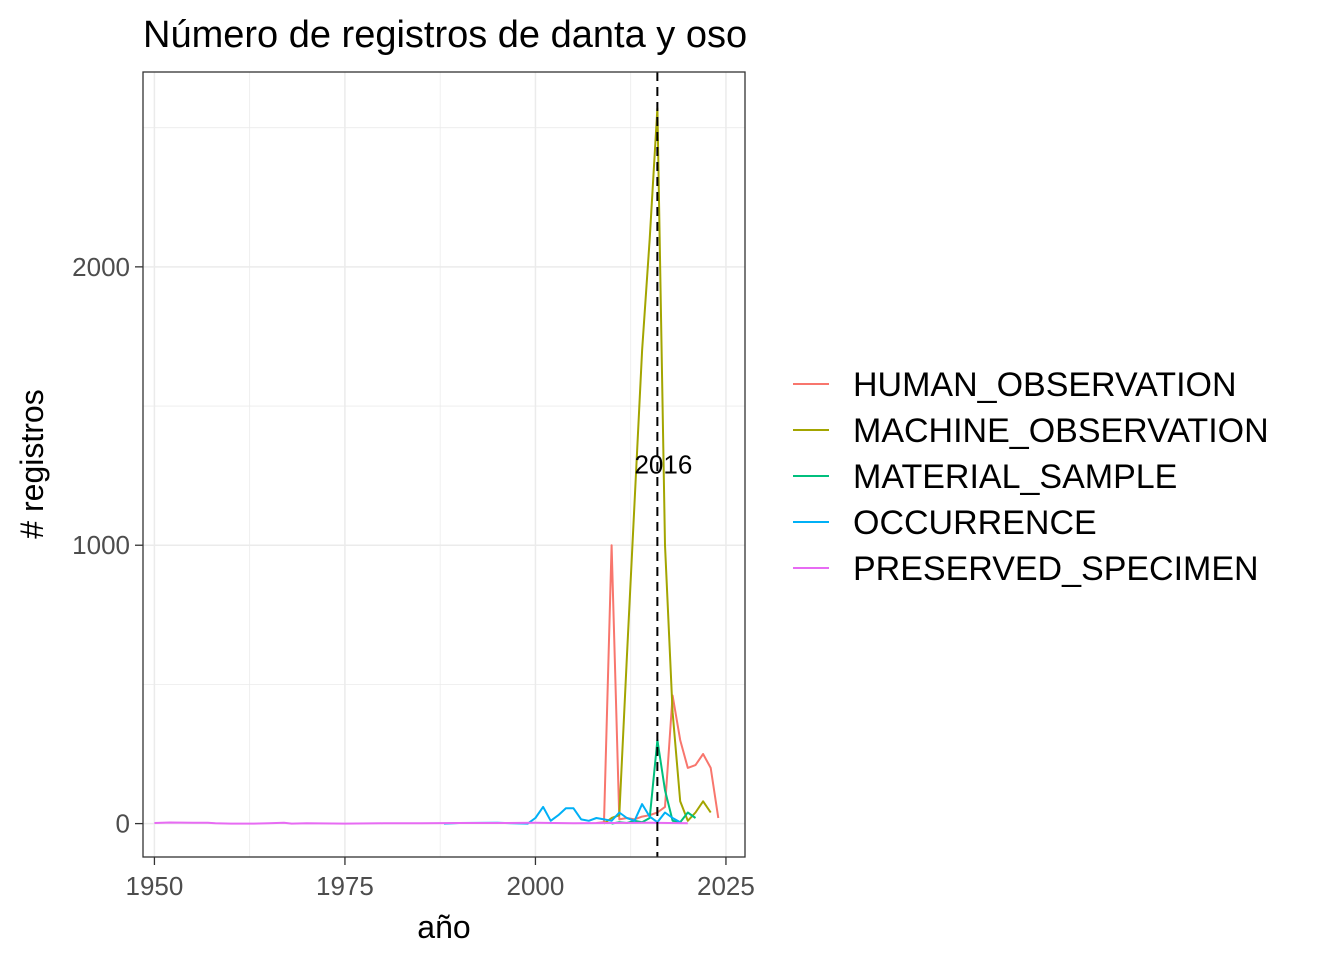 The width and height of the screenshot is (1344, 960). What do you see at coordinates (1056, 569) in the screenshot?
I see `legend-label-preserved-specimen: PRESERVED_SPECIMEN` at bounding box center [1056, 569].